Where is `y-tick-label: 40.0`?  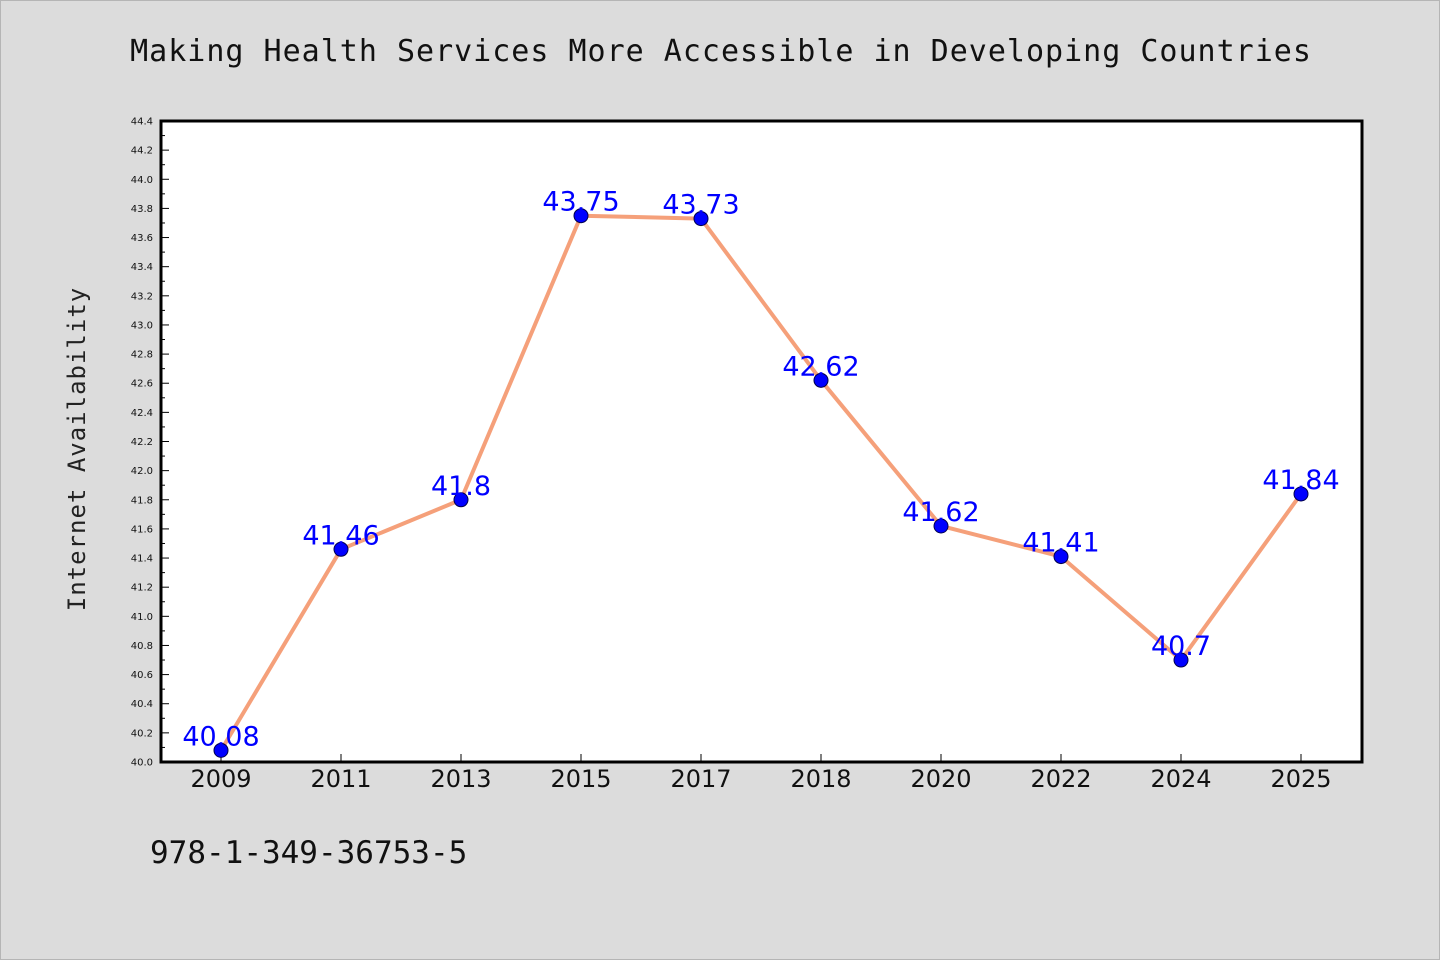
y-tick-label: 40.0 is located at coordinates (142, 763).